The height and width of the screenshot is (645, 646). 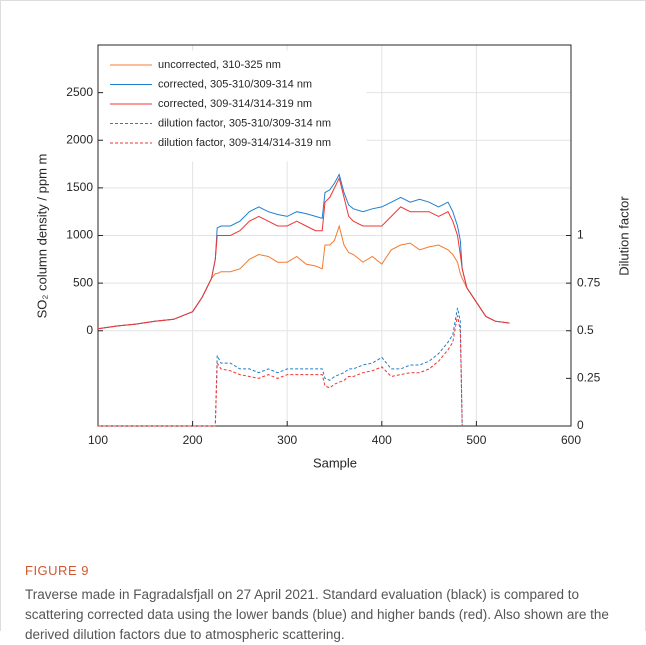 What do you see at coordinates (235, 84) in the screenshot?
I see `legend-label: corrected, 305-310/309-314 nm` at bounding box center [235, 84].